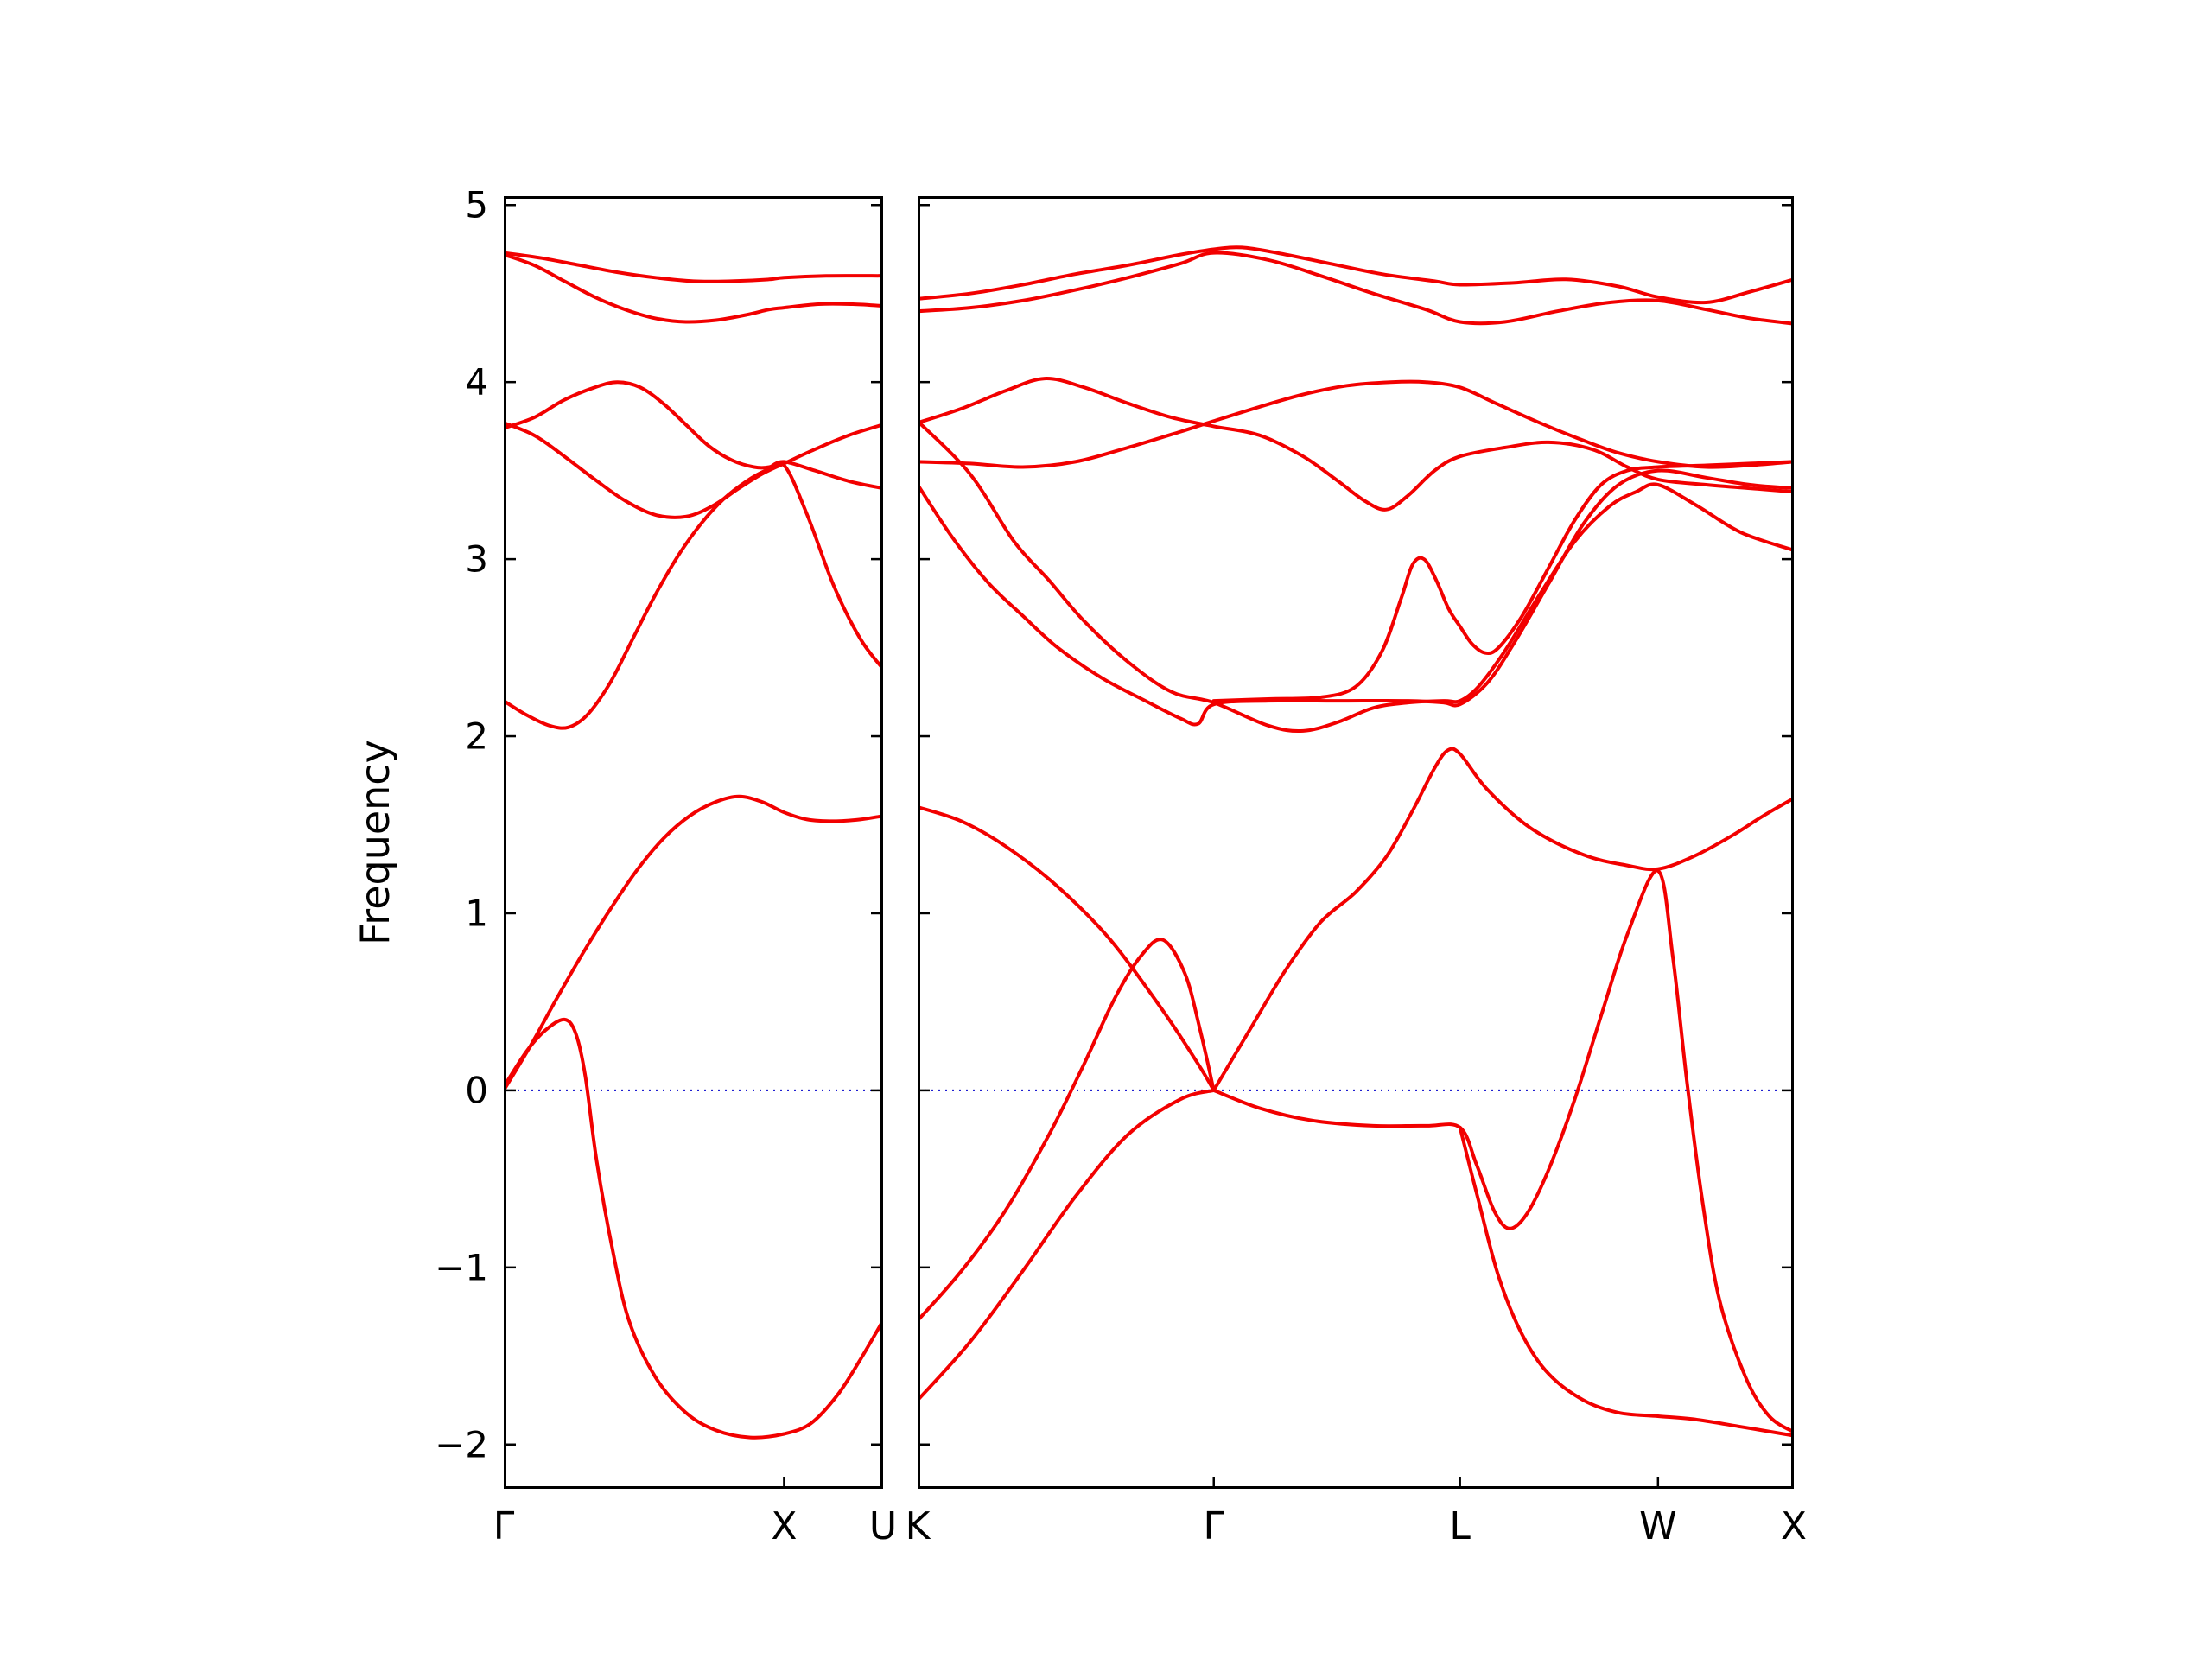 Image resolution: width=2212 pixels, height=1659 pixels. Describe the element at coordinates (477, 736) in the screenshot. I see `y-tick-label-2: 2` at that location.